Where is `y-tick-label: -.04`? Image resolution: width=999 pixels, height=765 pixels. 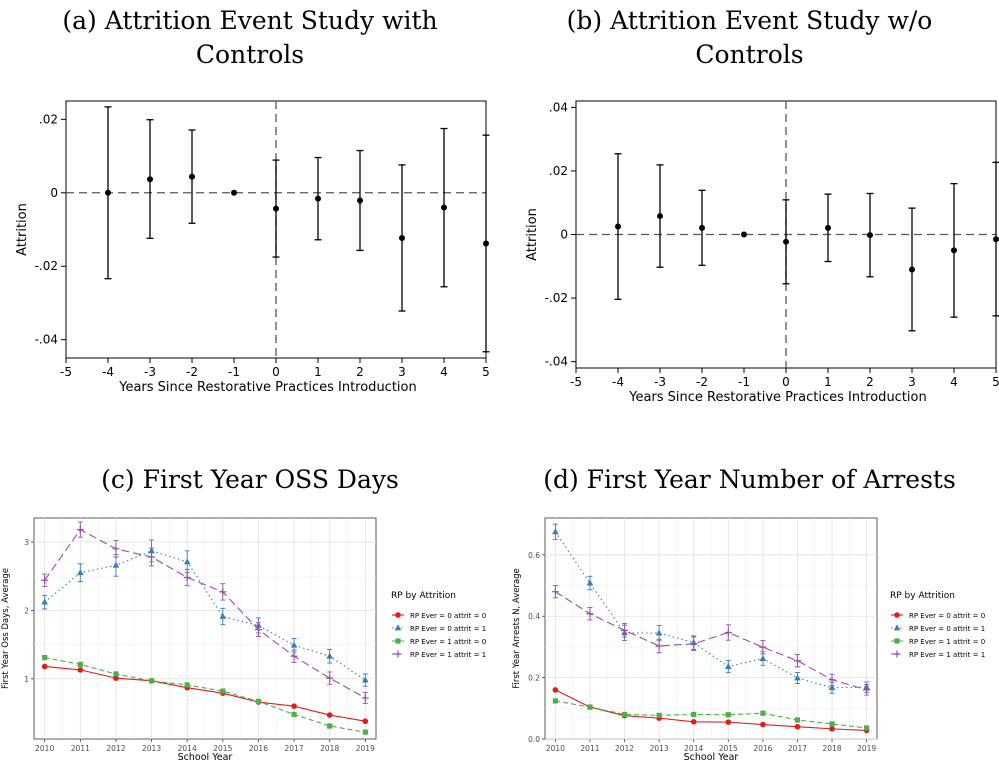 y-tick-label: -.04 is located at coordinates (46, 340).